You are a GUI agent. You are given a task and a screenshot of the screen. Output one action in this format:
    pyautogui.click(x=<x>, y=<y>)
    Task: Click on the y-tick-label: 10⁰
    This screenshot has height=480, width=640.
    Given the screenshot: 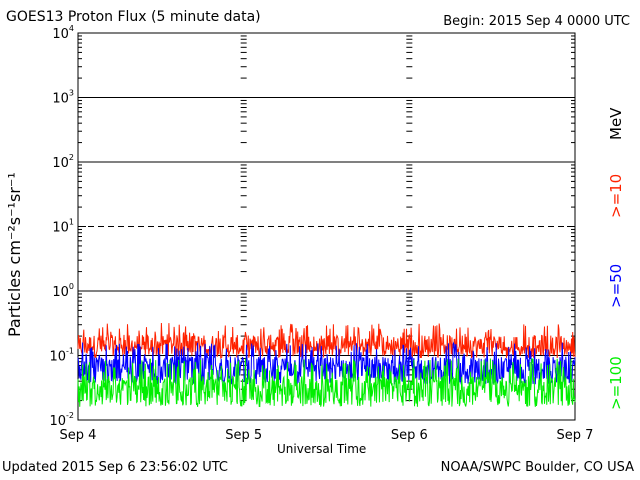 What is the action you would take?
    pyautogui.click(x=63, y=291)
    